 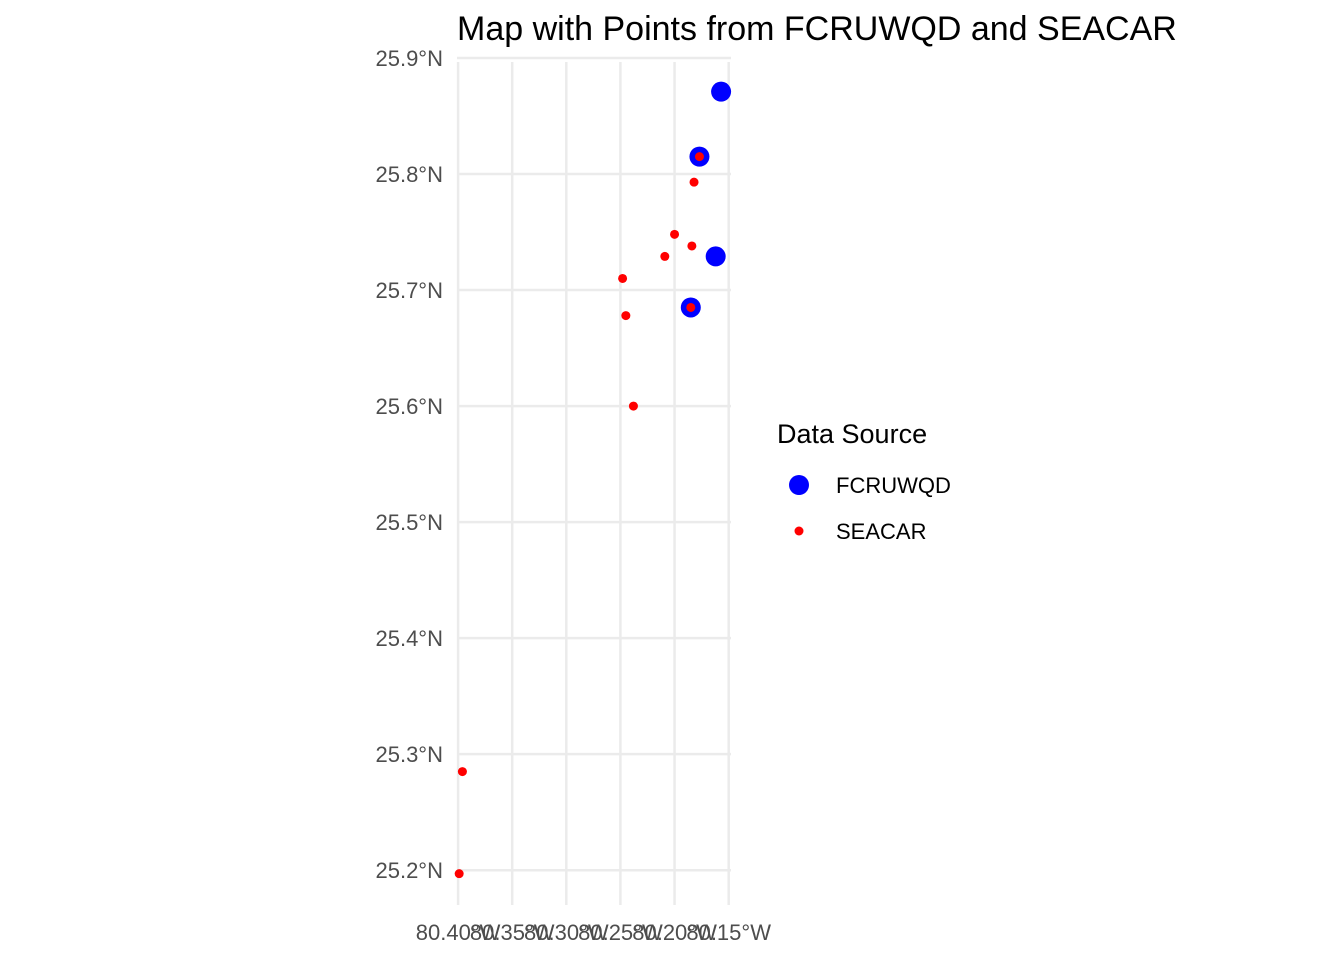 I want to click on legend-title: Data Source, so click(x=852, y=434).